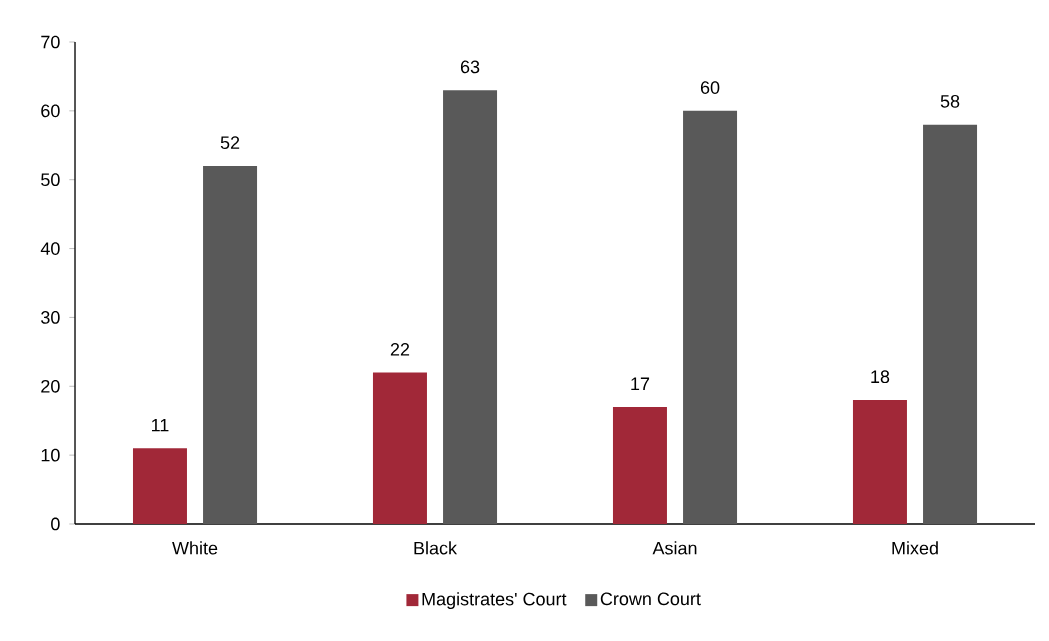 This screenshot has height=641, width=1049. I want to click on legend-label: Magistrates' Court, so click(494, 601).